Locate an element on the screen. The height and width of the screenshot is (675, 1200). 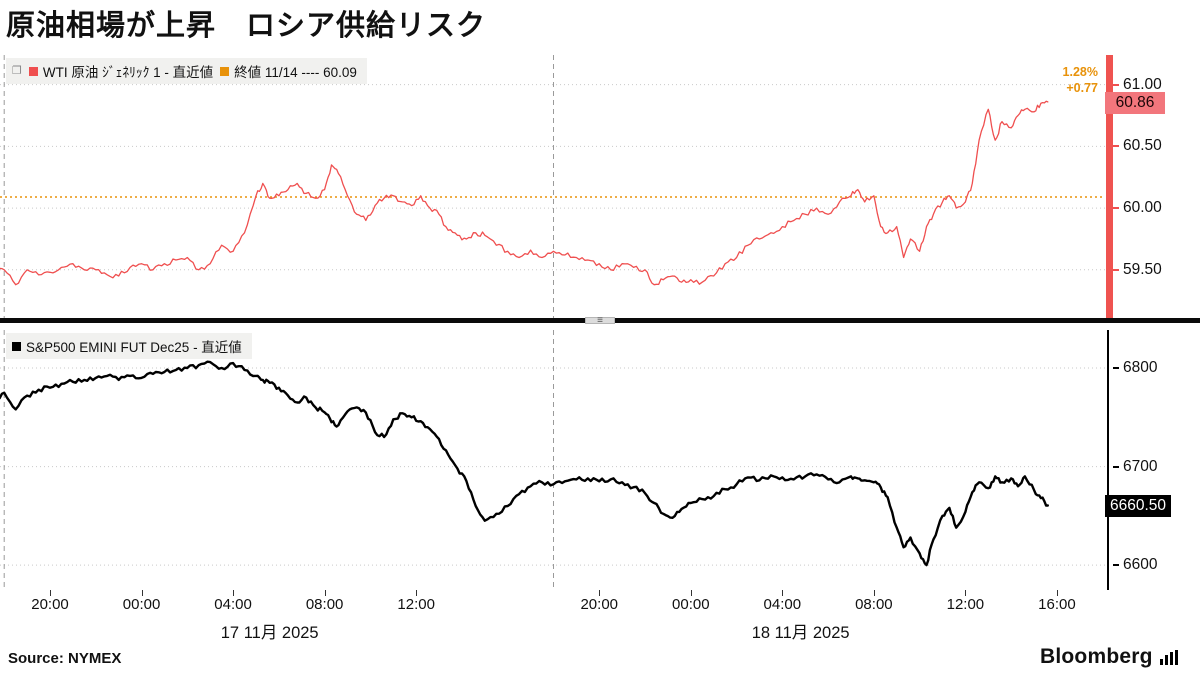
spx-series-label: S&P500 EMINI FUT Dec25 - 直近値 is located at coordinates (134, 347).